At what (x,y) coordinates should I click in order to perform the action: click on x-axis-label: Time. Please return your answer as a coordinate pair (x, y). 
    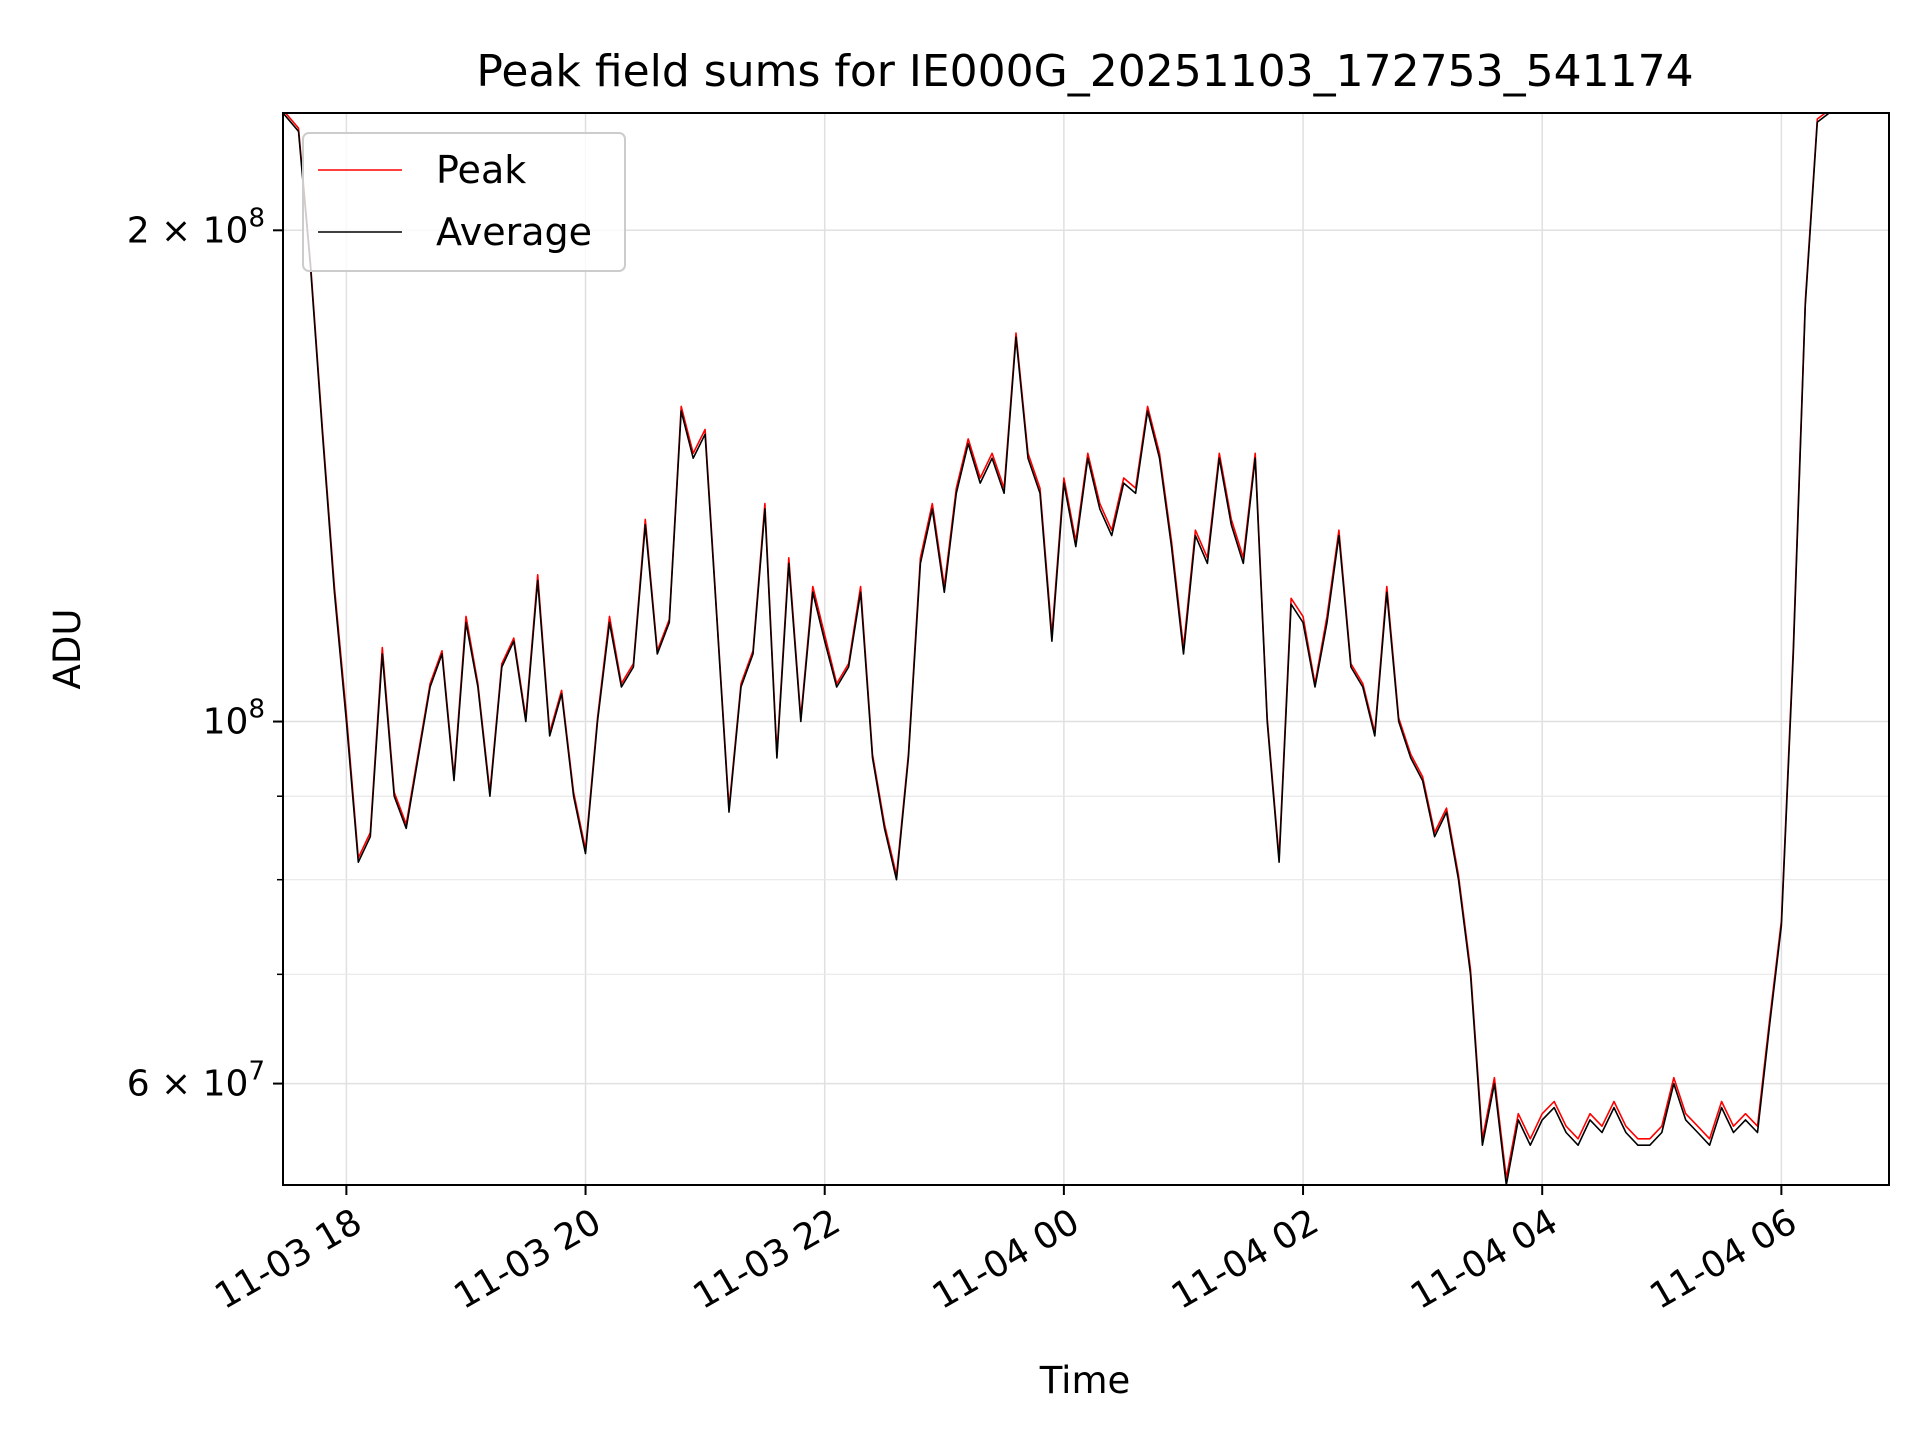
    Looking at the image, I should click on (1085, 1380).